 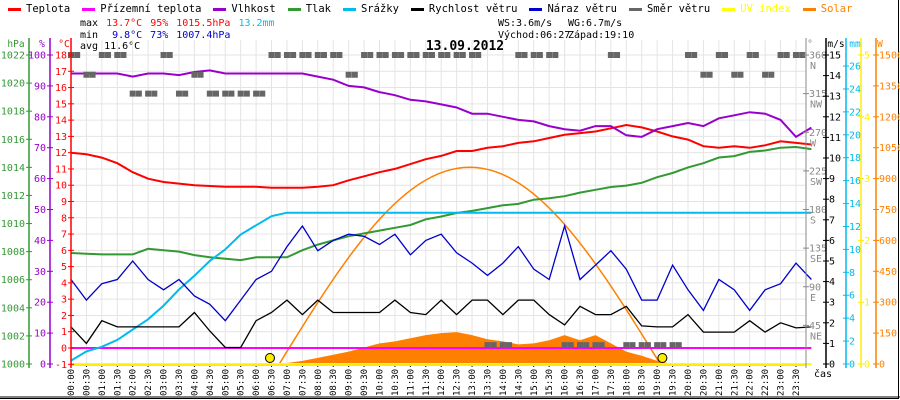 I want to click on wind-unit: m/s, so click(x=835, y=44).